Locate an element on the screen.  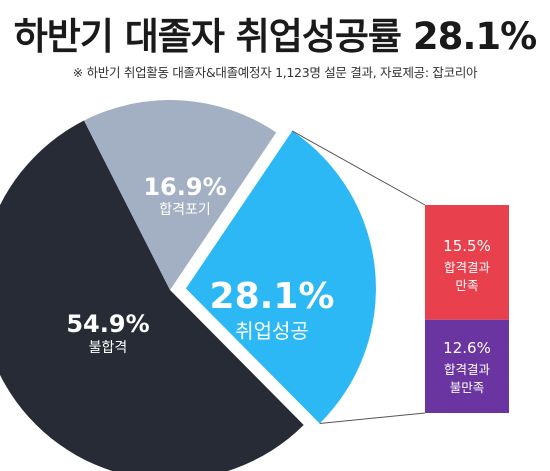
bar-segment-unsatisfied is located at coordinates (467, 366).